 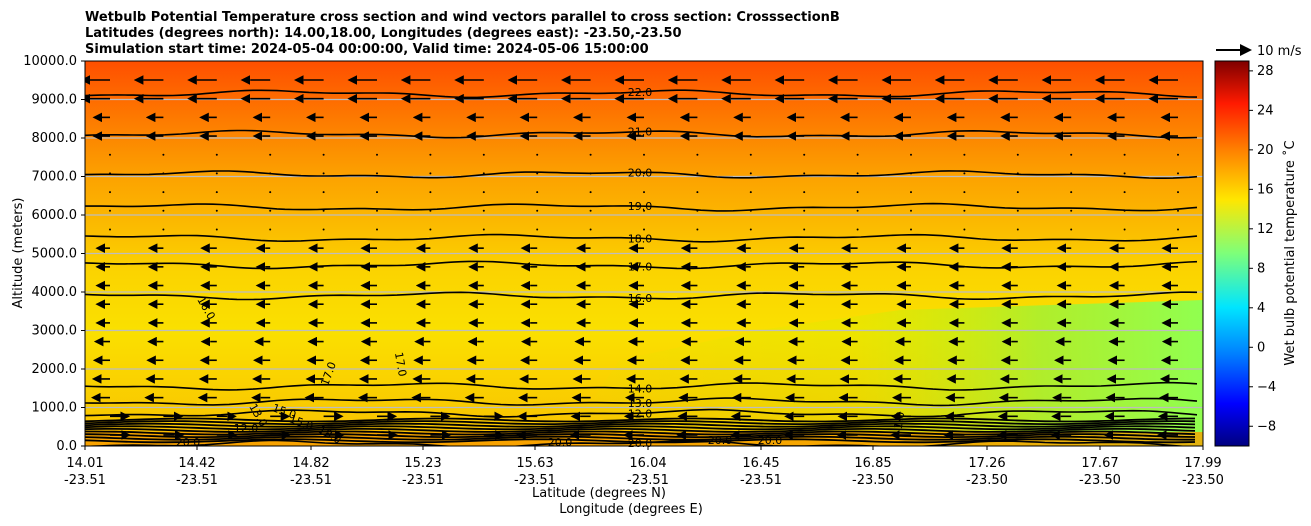 What do you see at coordinates (1262, 249) in the screenshot?
I see `colorbar-ticks: −8 −4 0 4 8 12 16 20 24 28` at bounding box center [1262, 249].